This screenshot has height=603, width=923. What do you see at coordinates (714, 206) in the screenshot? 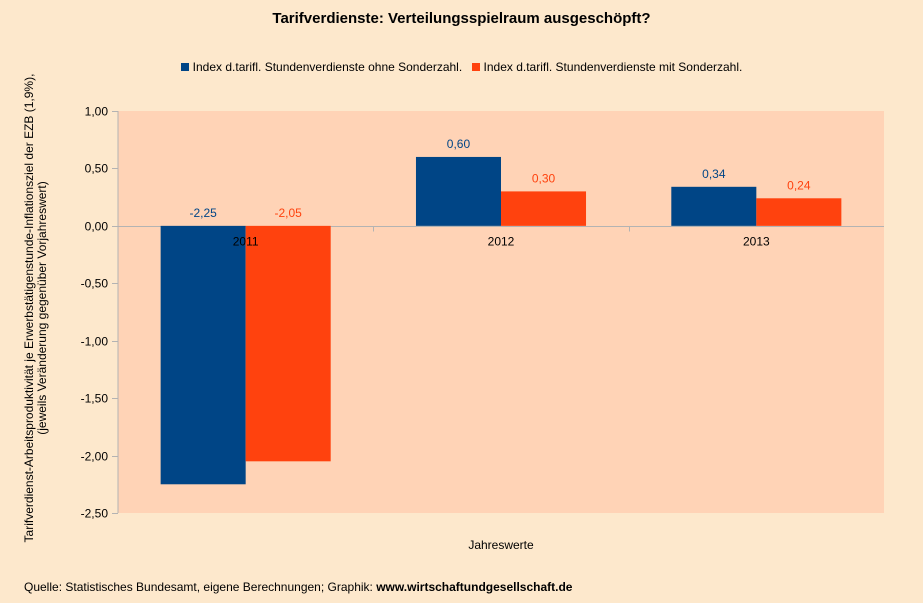
I see `bar-ohne-2013` at bounding box center [714, 206].